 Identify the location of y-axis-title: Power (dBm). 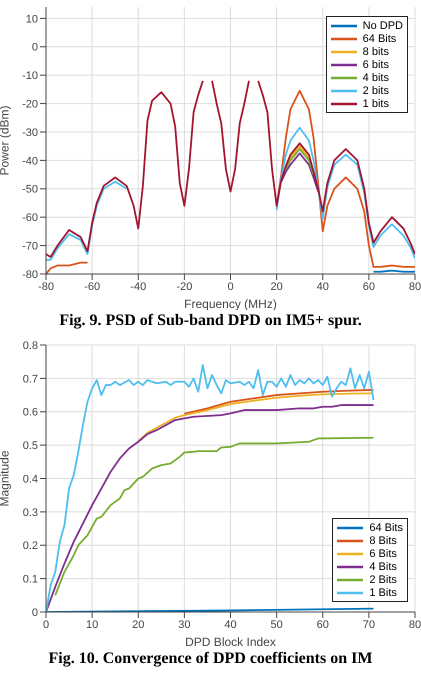
(6, 140).